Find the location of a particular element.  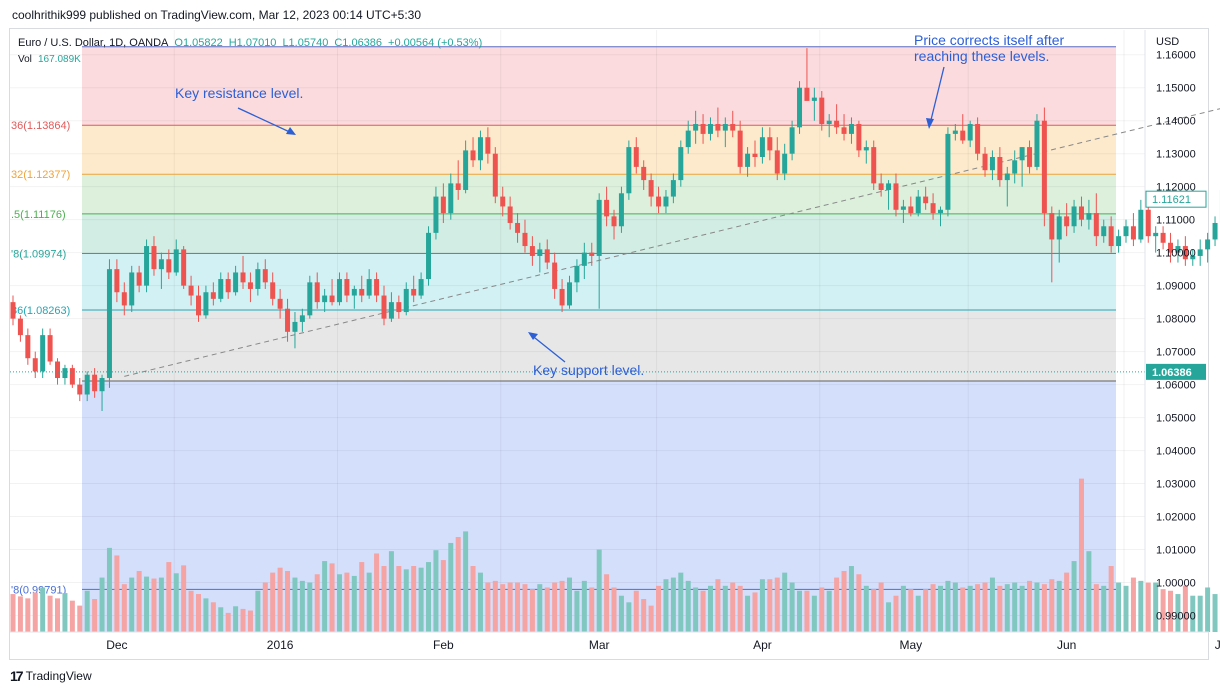

legend-item: +0.00564 (+0.53%) is located at coordinates (435, 43).